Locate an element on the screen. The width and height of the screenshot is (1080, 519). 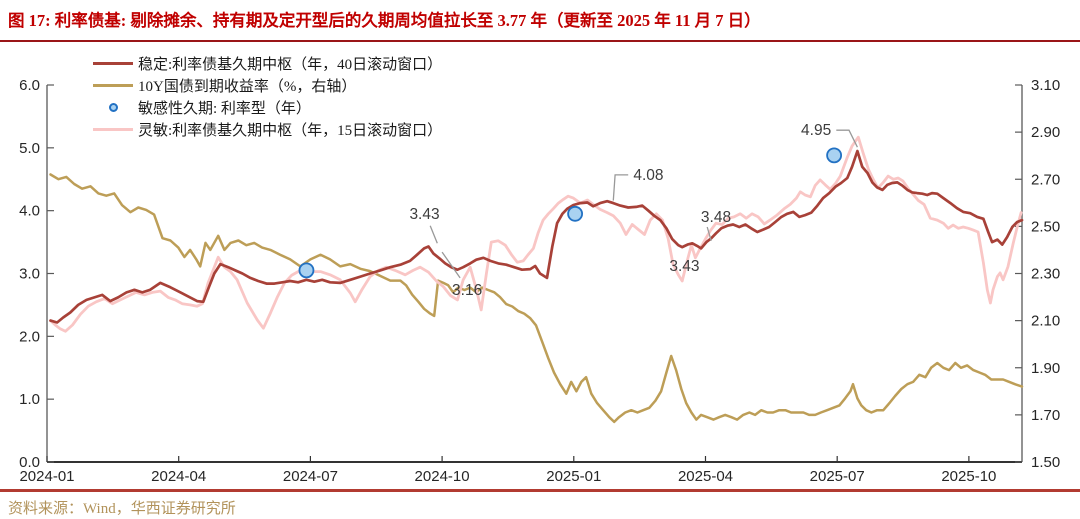
x-tick-label: 2024-07 is located at coordinates (310, 476).